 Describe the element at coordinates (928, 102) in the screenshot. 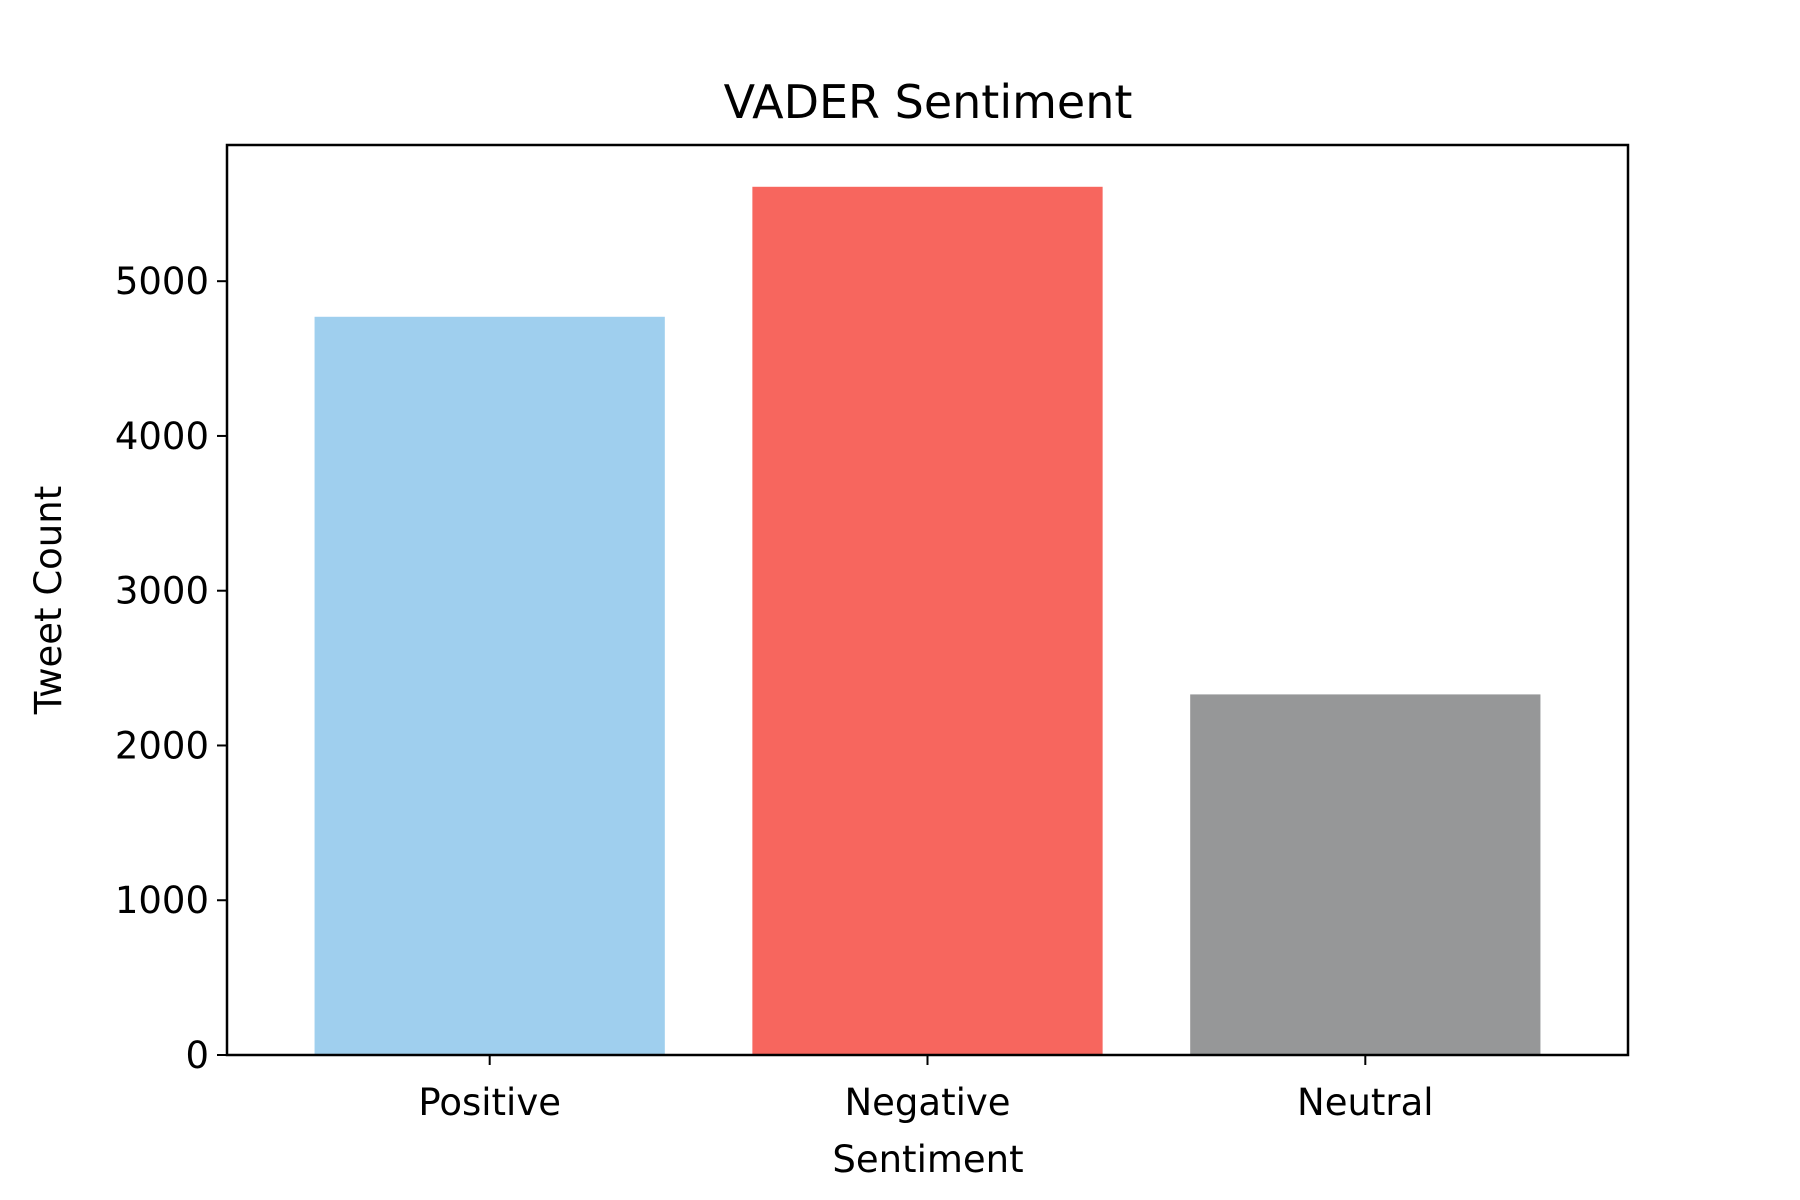

I see `chart-title: VADER Sentiment` at that location.